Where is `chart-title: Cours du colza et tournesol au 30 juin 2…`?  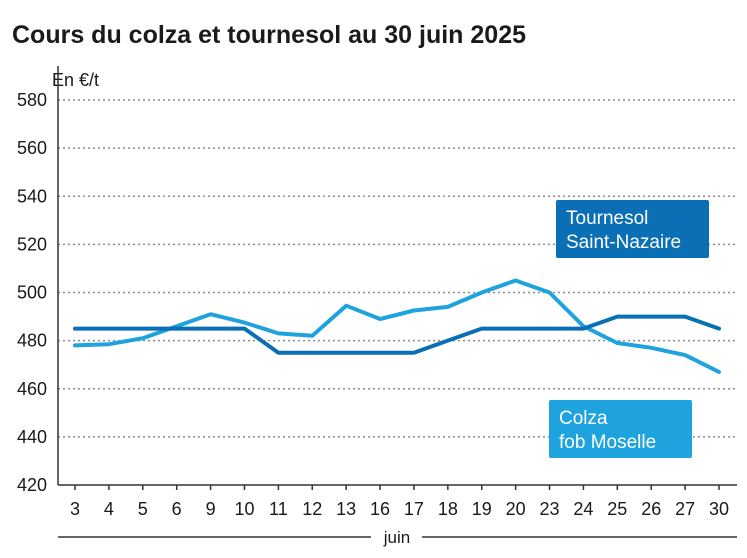
chart-title: Cours du colza et tournesol au 30 juin 2… is located at coordinates (269, 35).